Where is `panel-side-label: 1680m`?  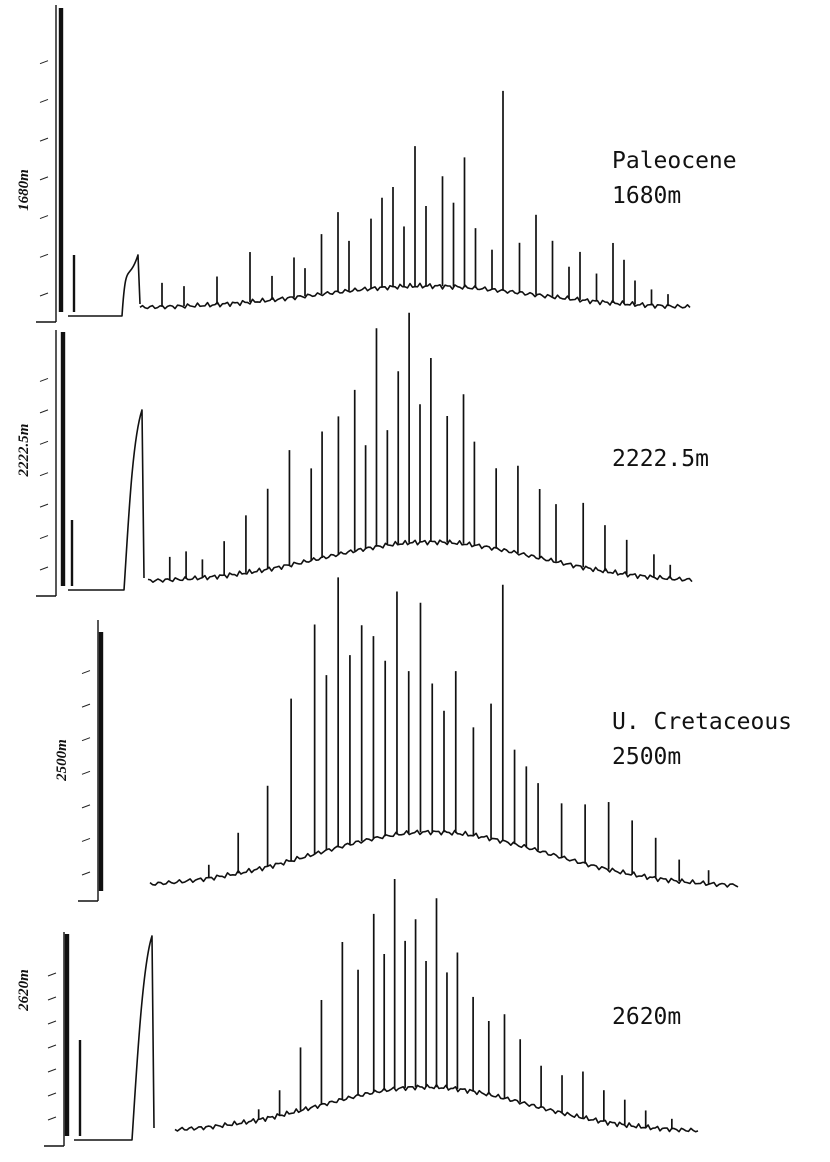 panel-side-label: 1680m is located at coordinates (24, 190).